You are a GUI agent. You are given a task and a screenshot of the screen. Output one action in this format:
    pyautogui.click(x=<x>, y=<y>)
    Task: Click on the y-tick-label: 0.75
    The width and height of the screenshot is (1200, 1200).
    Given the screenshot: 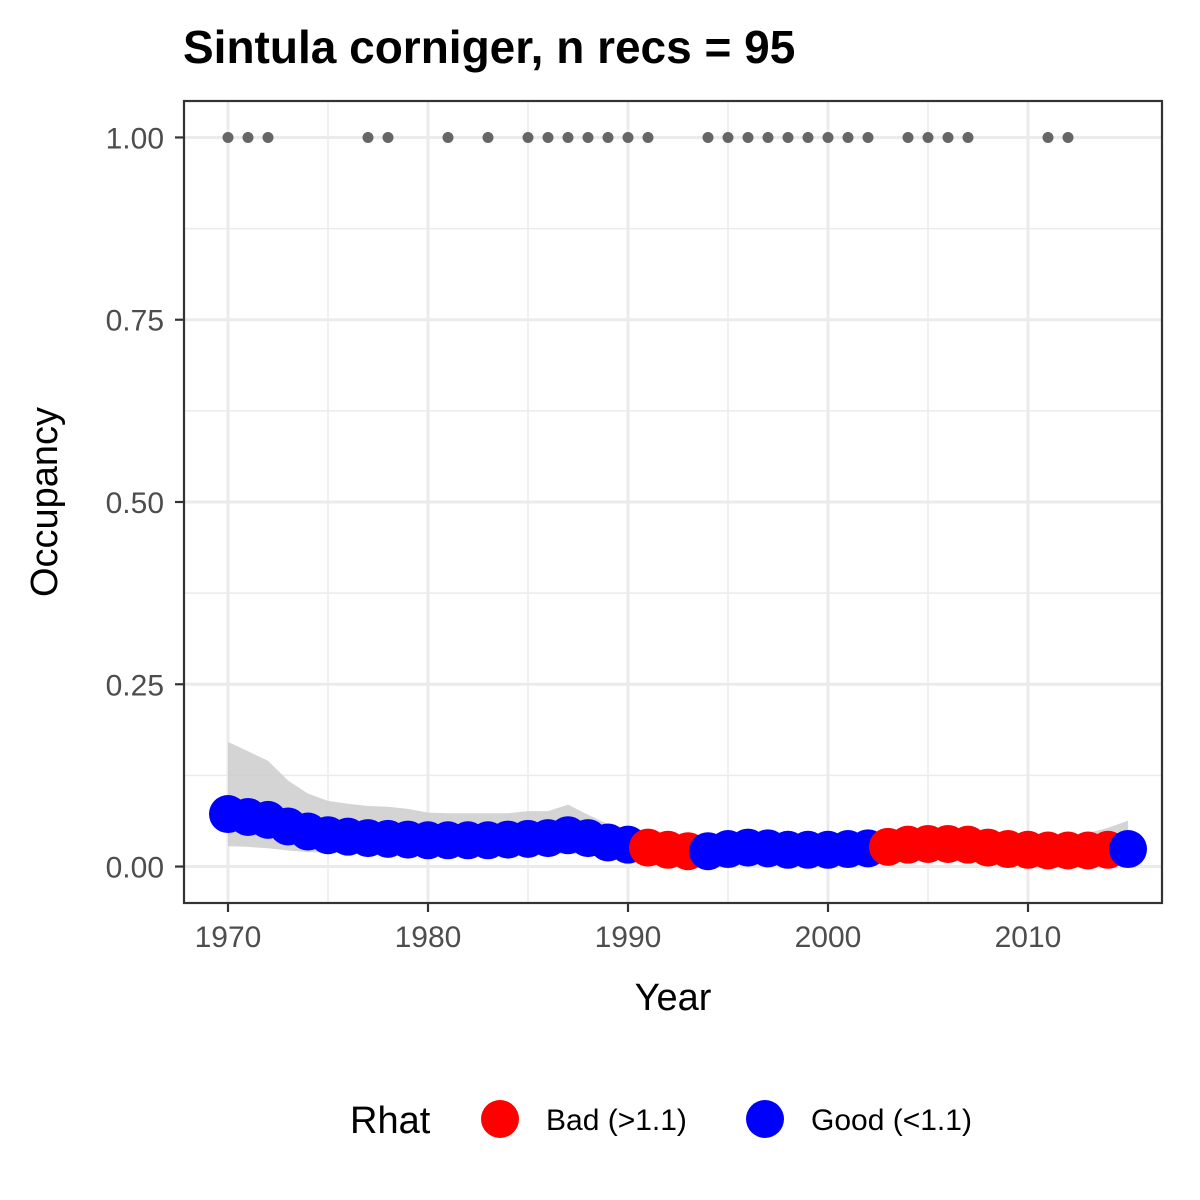 What is the action you would take?
    pyautogui.click(x=135, y=321)
    